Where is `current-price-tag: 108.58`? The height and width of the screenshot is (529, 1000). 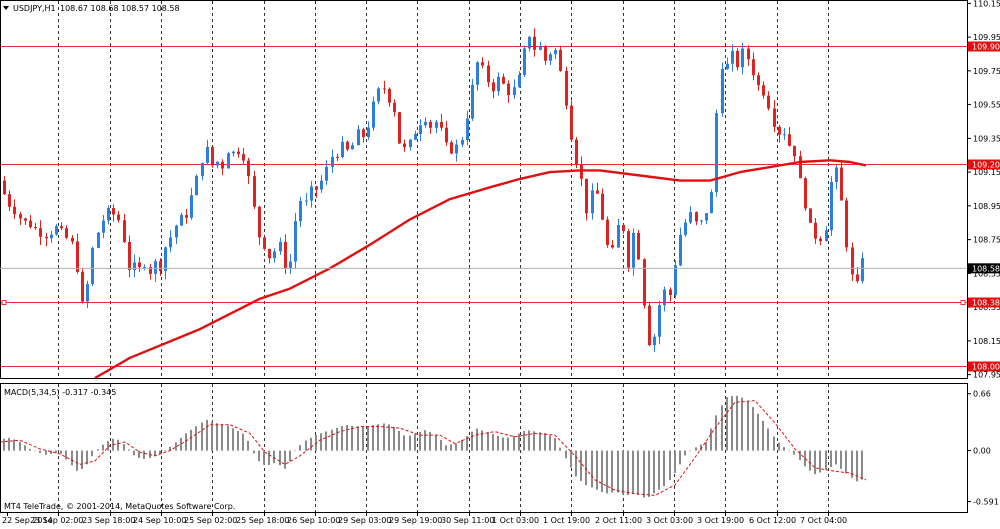
current-price-tag: 108.58 is located at coordinates (500, 268).